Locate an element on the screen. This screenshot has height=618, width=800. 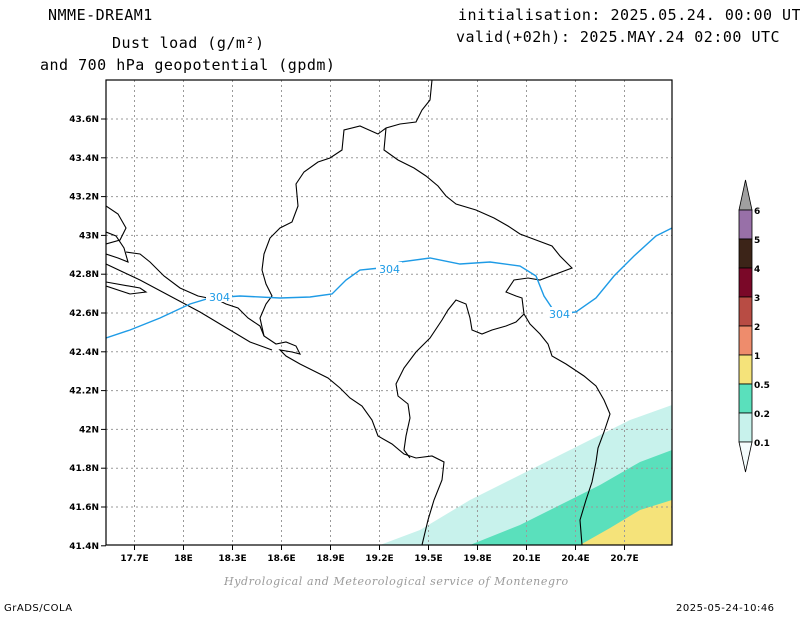
initialisation-time: initialisation: 2025.05.24. 00:00 UTC is located at coordinates (629, 15).